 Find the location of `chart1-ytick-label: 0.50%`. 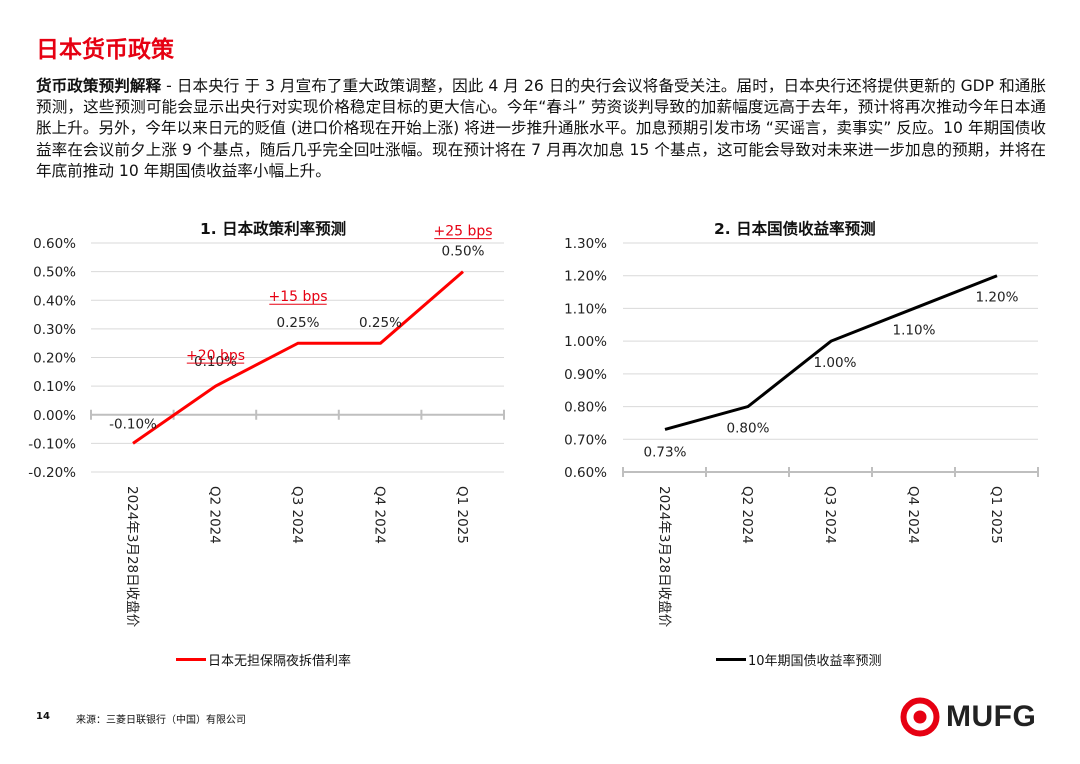

chart1-ytick-label: 0.50% is located at coordinates (54, 273).